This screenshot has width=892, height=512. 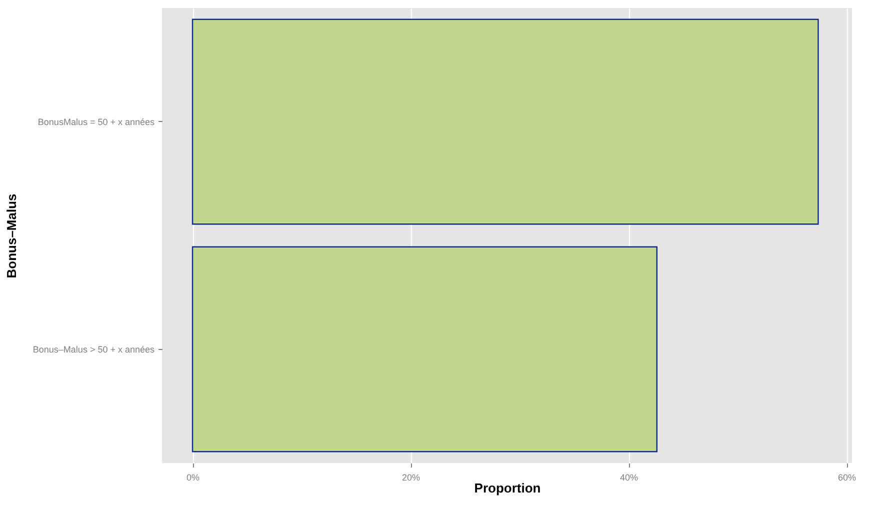 I want to click on y-axis-title: Bonus–Malus, so click(x=11, y=236).